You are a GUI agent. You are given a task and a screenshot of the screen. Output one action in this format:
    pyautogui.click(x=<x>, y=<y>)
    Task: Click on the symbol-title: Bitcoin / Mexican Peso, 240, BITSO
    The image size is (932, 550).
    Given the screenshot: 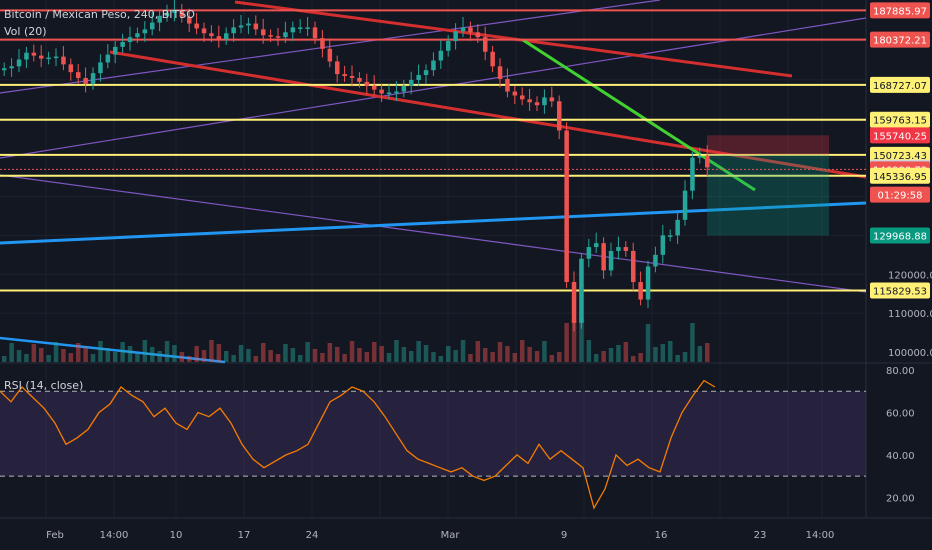 What is the action you would take?
    pyautogui.click(x=99, y=14)
    